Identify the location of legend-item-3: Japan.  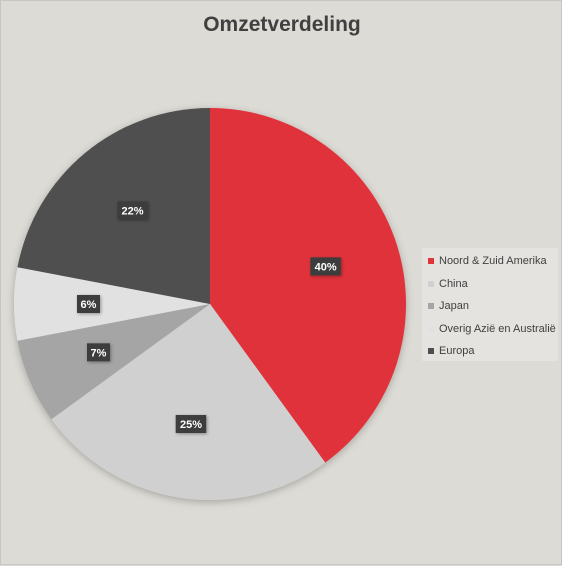
(490, 306).